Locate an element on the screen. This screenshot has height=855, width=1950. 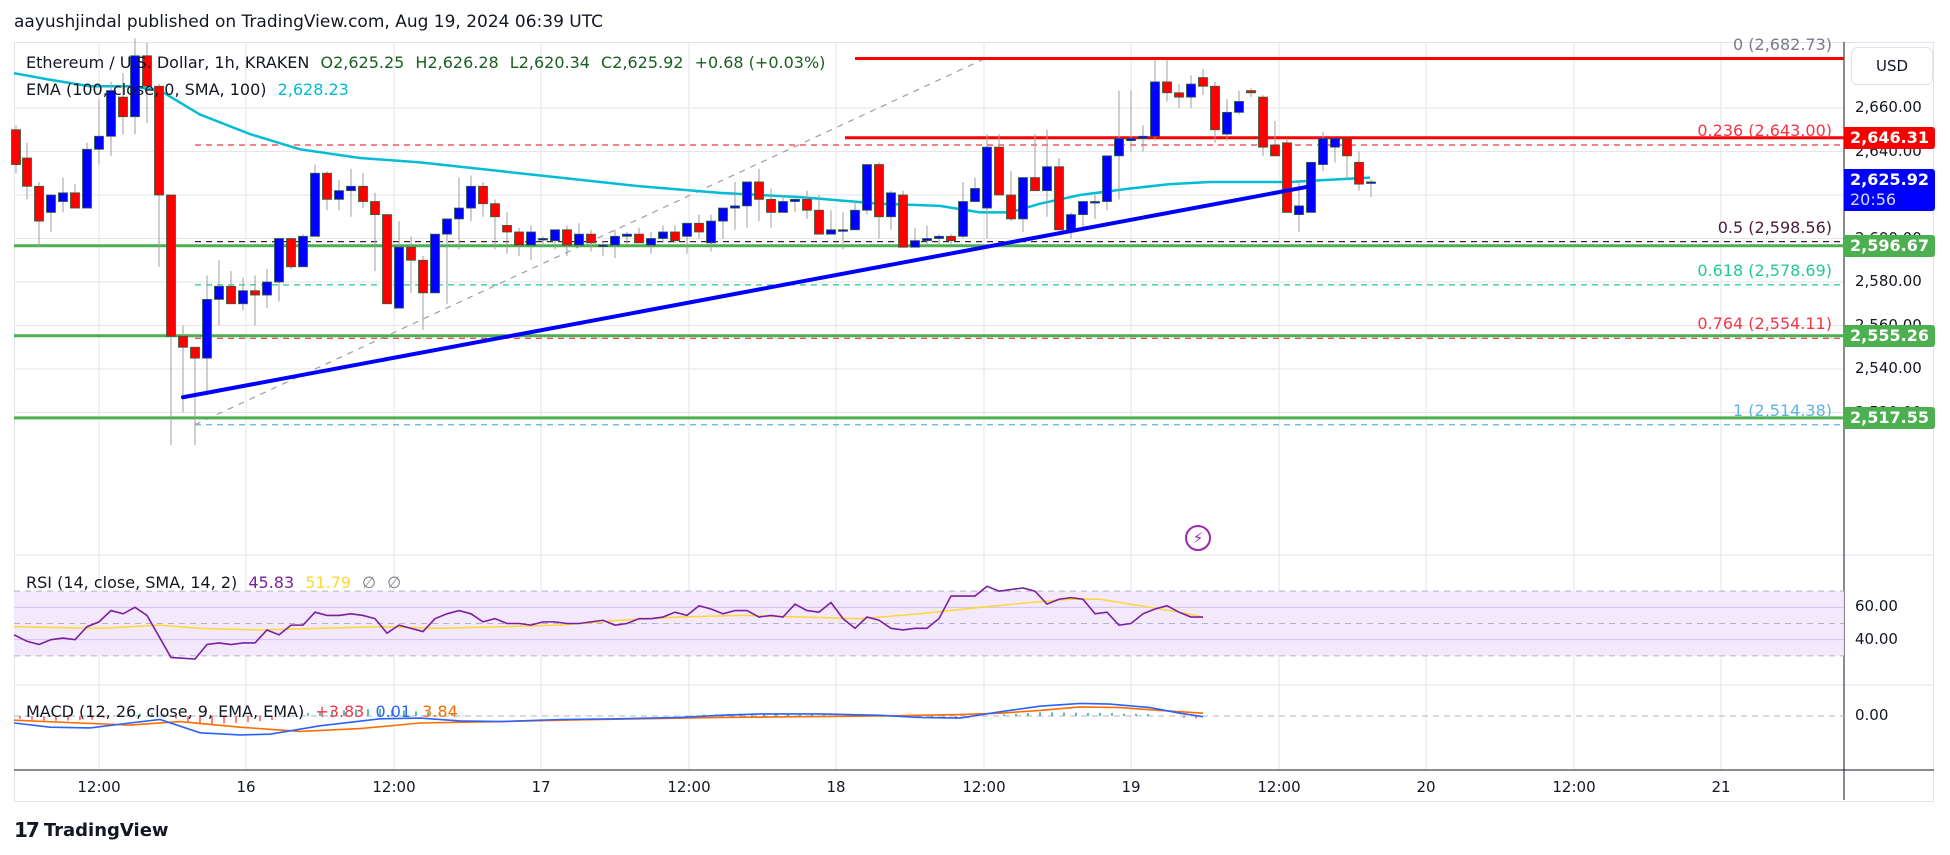
price-tag: 2,625.92 20:56 is located at coordinates (1889, 190).